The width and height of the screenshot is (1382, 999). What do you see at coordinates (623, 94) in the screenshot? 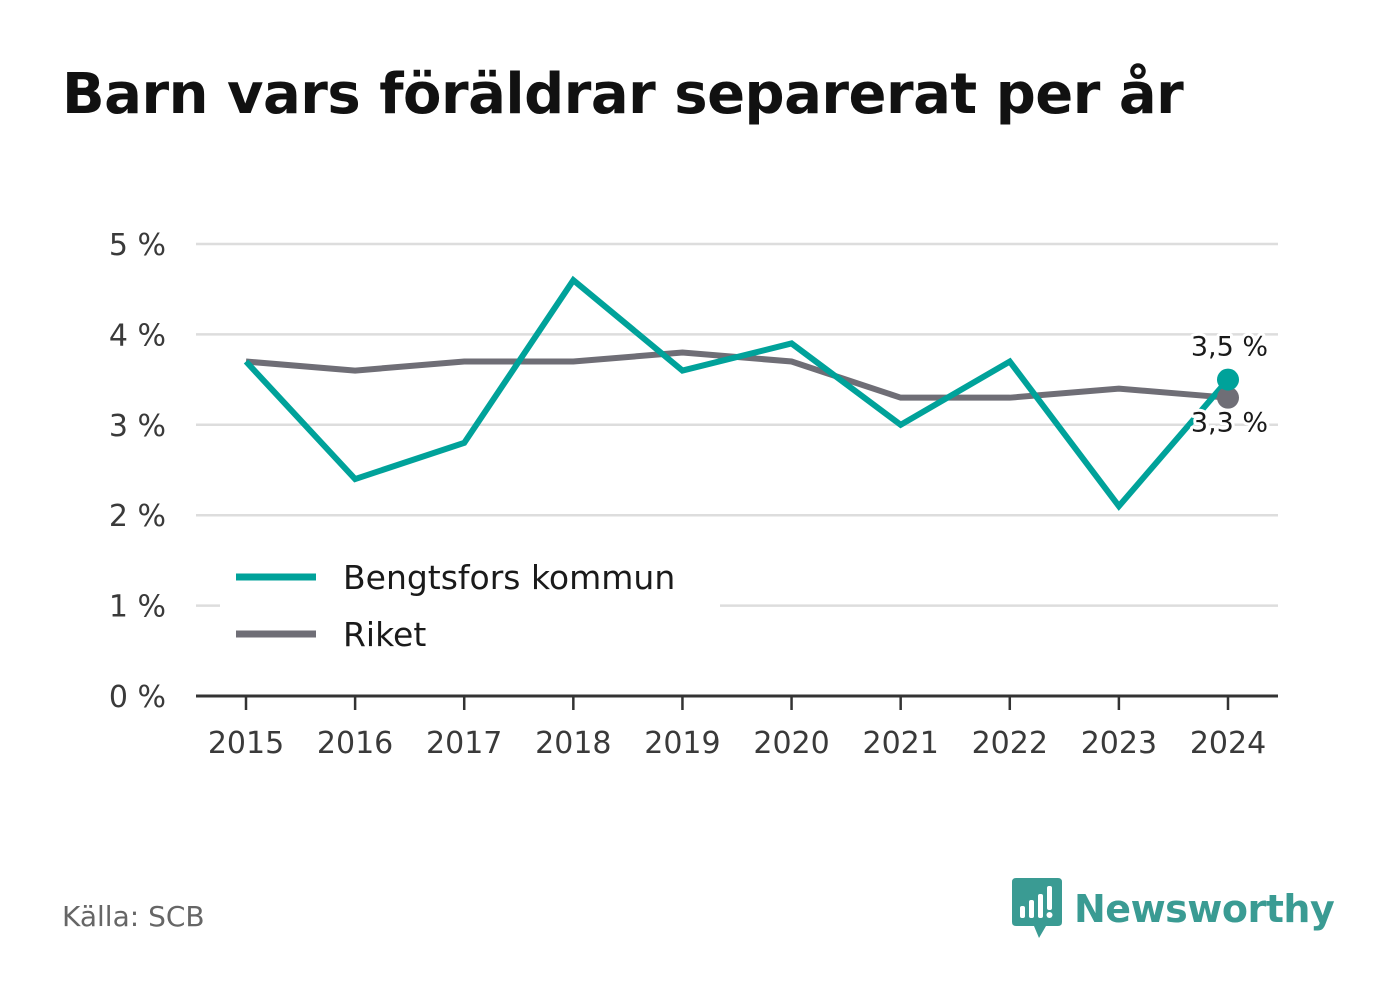
I see `chart-title: Barn vars föräldrar separerat per år` at bounding box center [623, 94].